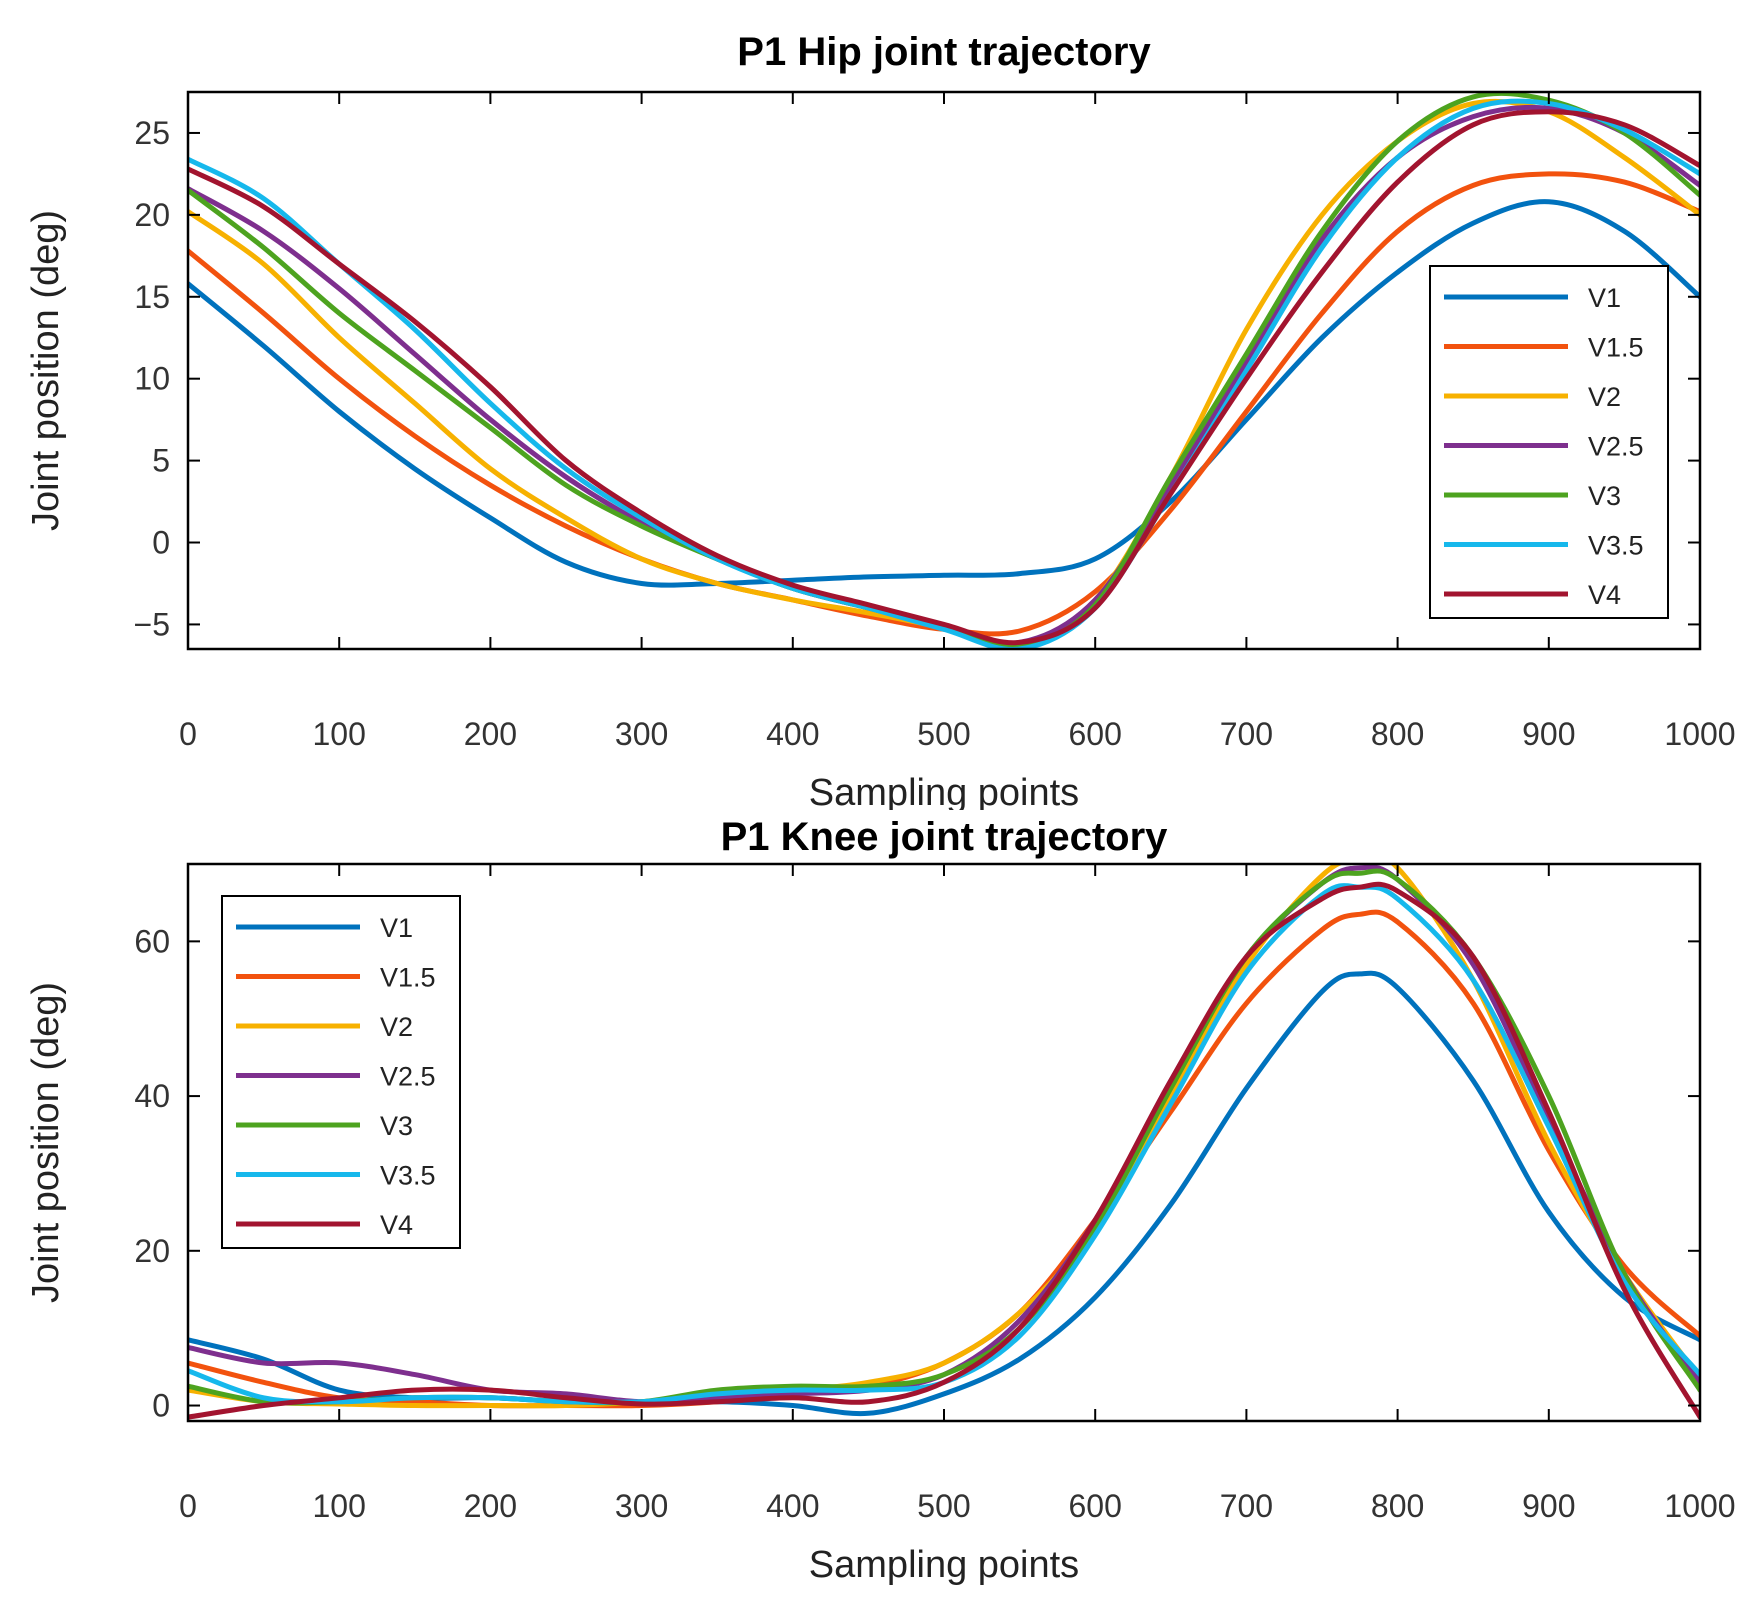 This screenshot has width=1760, height=1615. I want to click on y-tick-label: 10, so click(152, 379).